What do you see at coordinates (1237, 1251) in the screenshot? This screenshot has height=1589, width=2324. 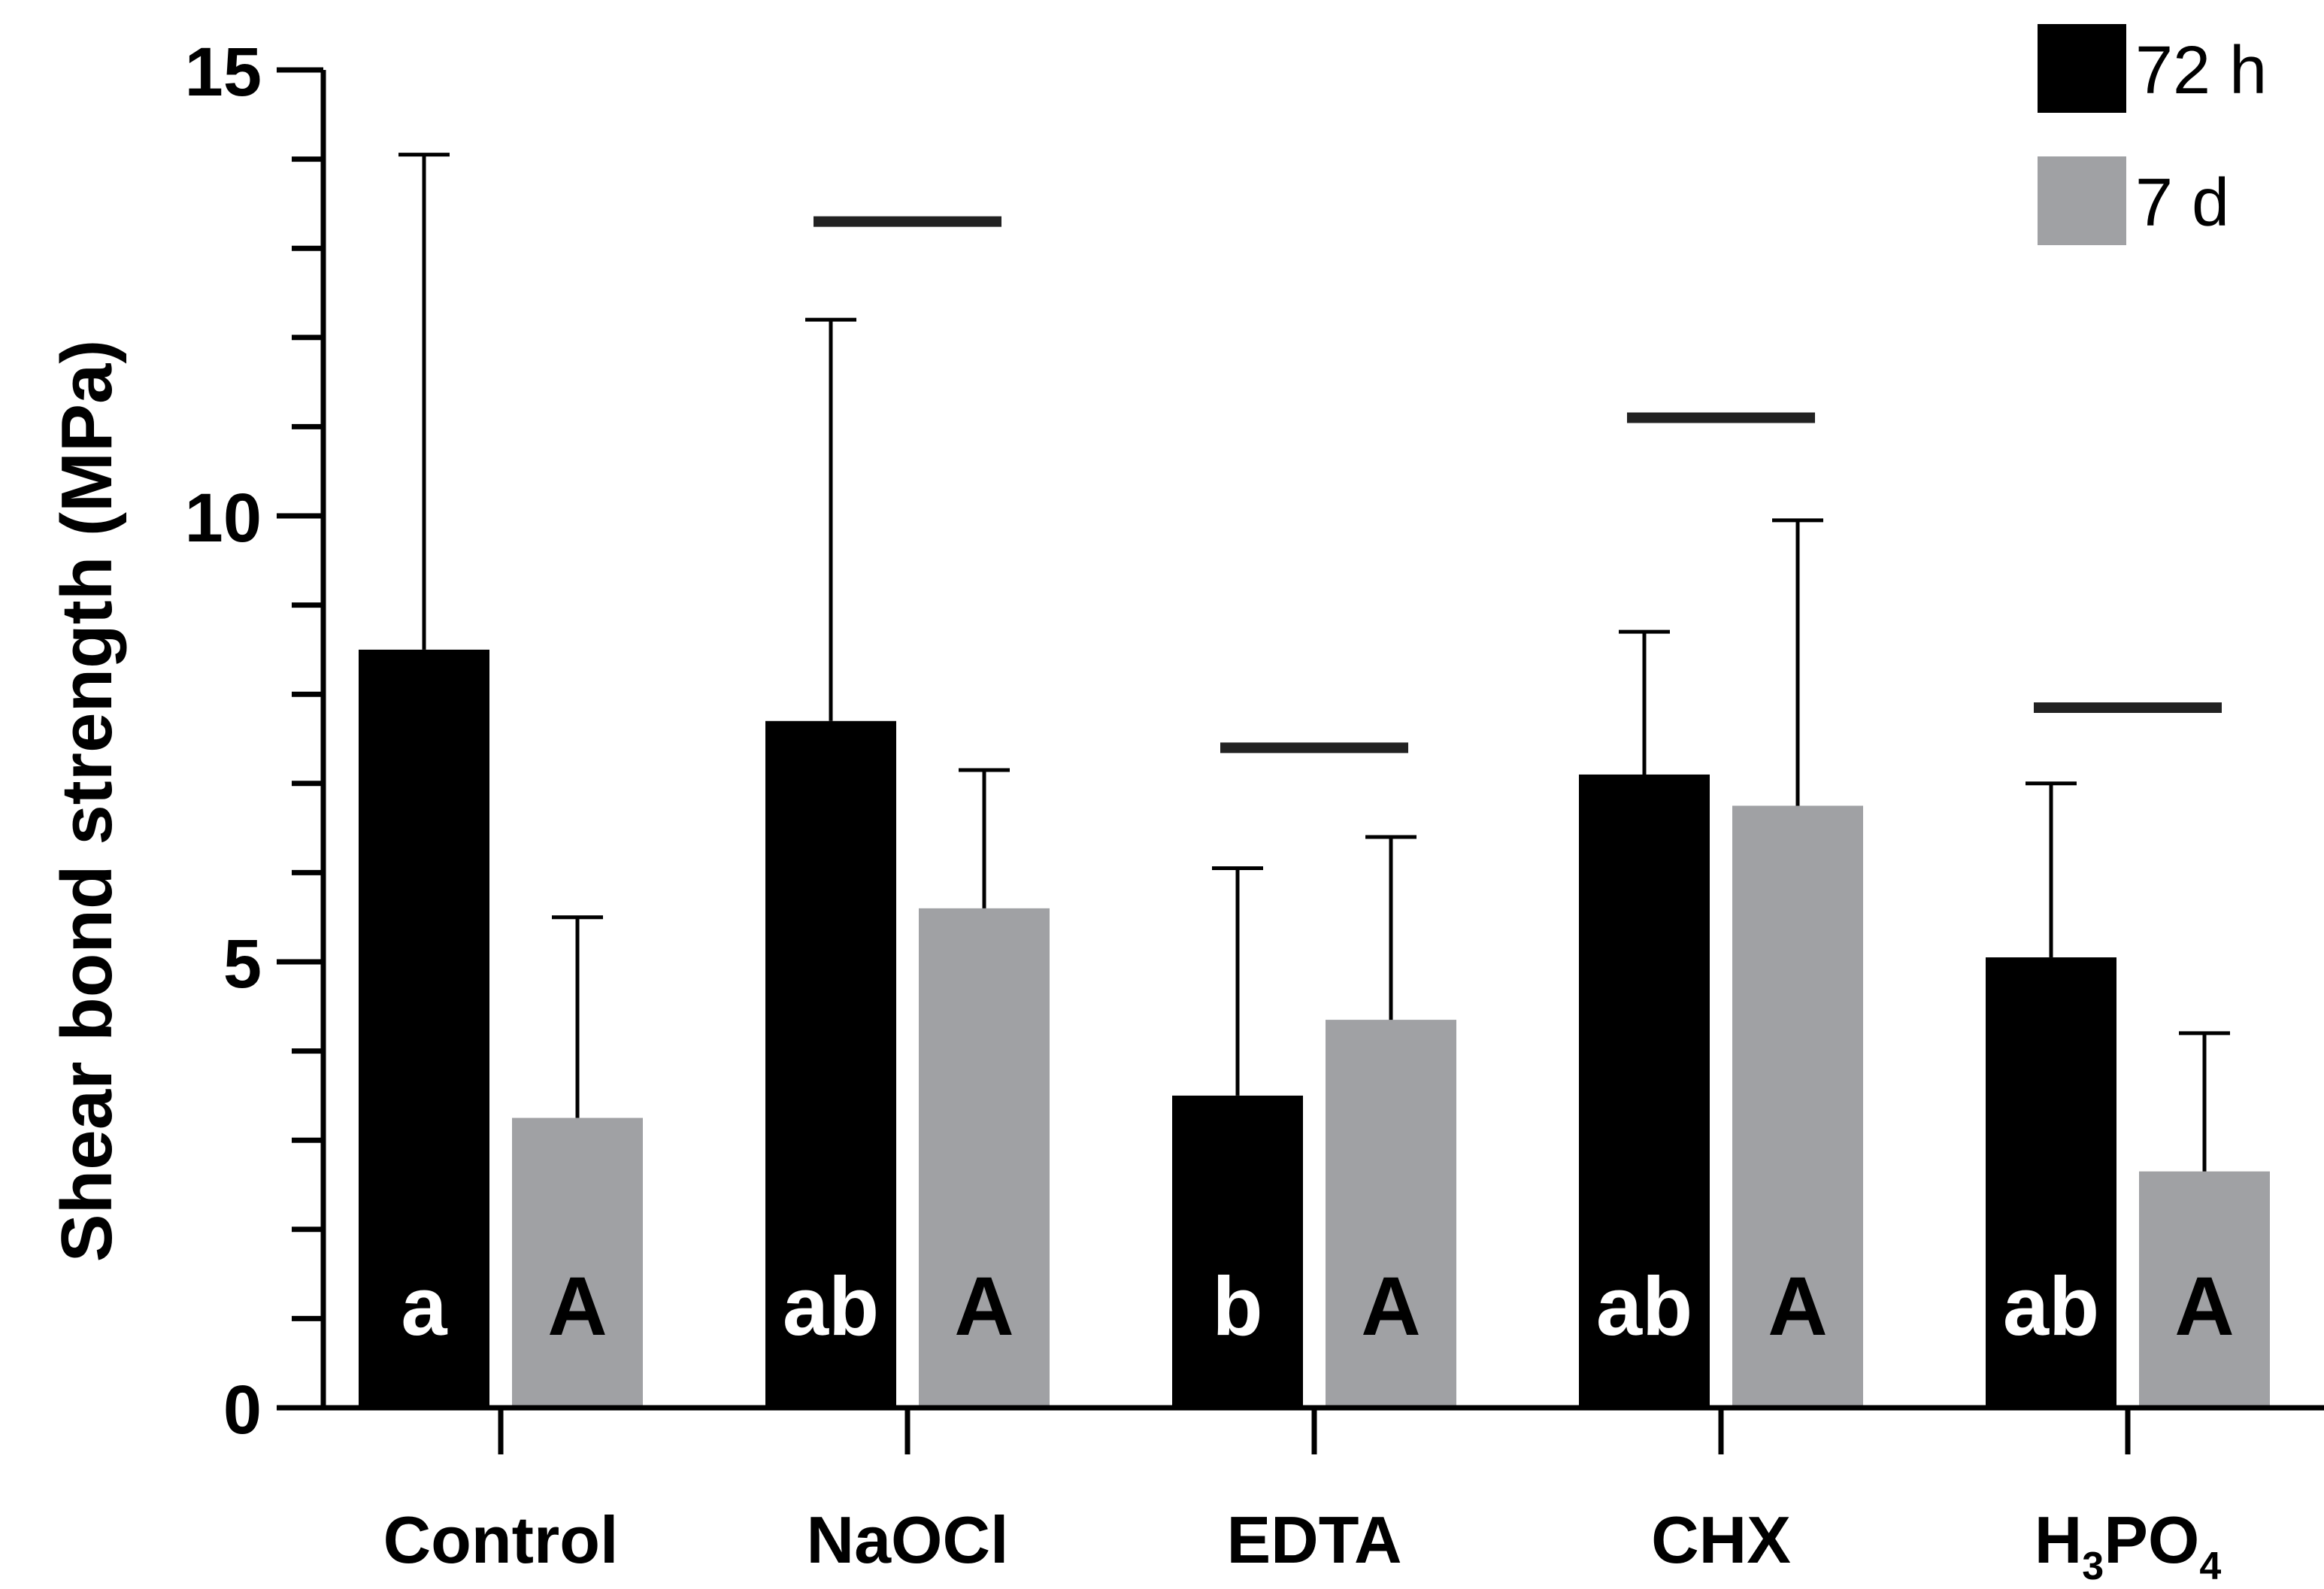 I see `bar-72h-edta` at bounding box center [1237, 1251].